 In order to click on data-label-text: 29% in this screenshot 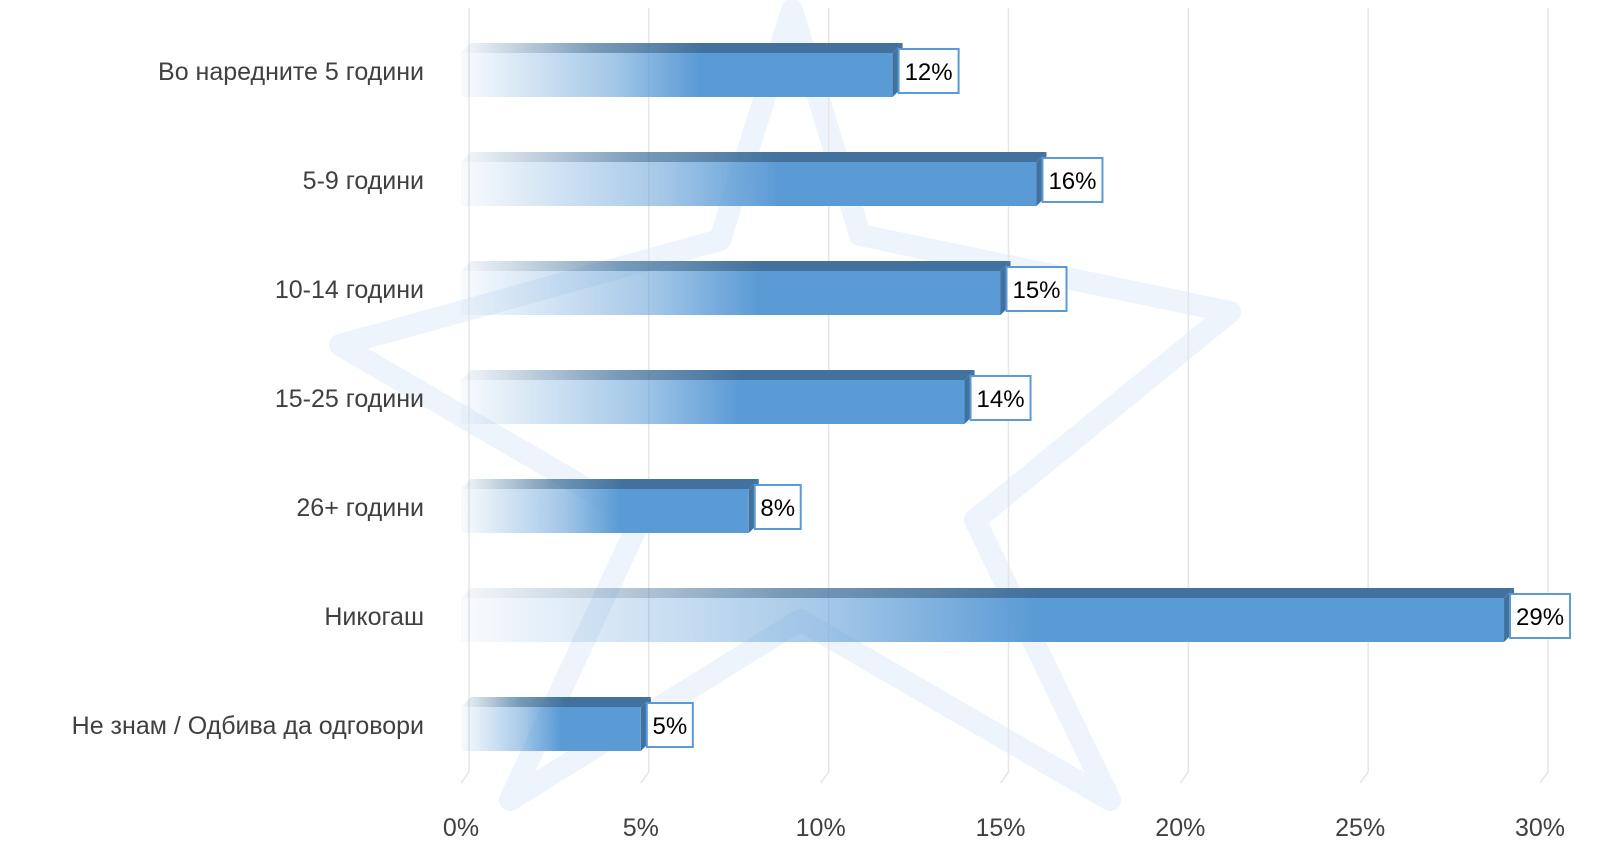, I will do `click(1540, 617)`.